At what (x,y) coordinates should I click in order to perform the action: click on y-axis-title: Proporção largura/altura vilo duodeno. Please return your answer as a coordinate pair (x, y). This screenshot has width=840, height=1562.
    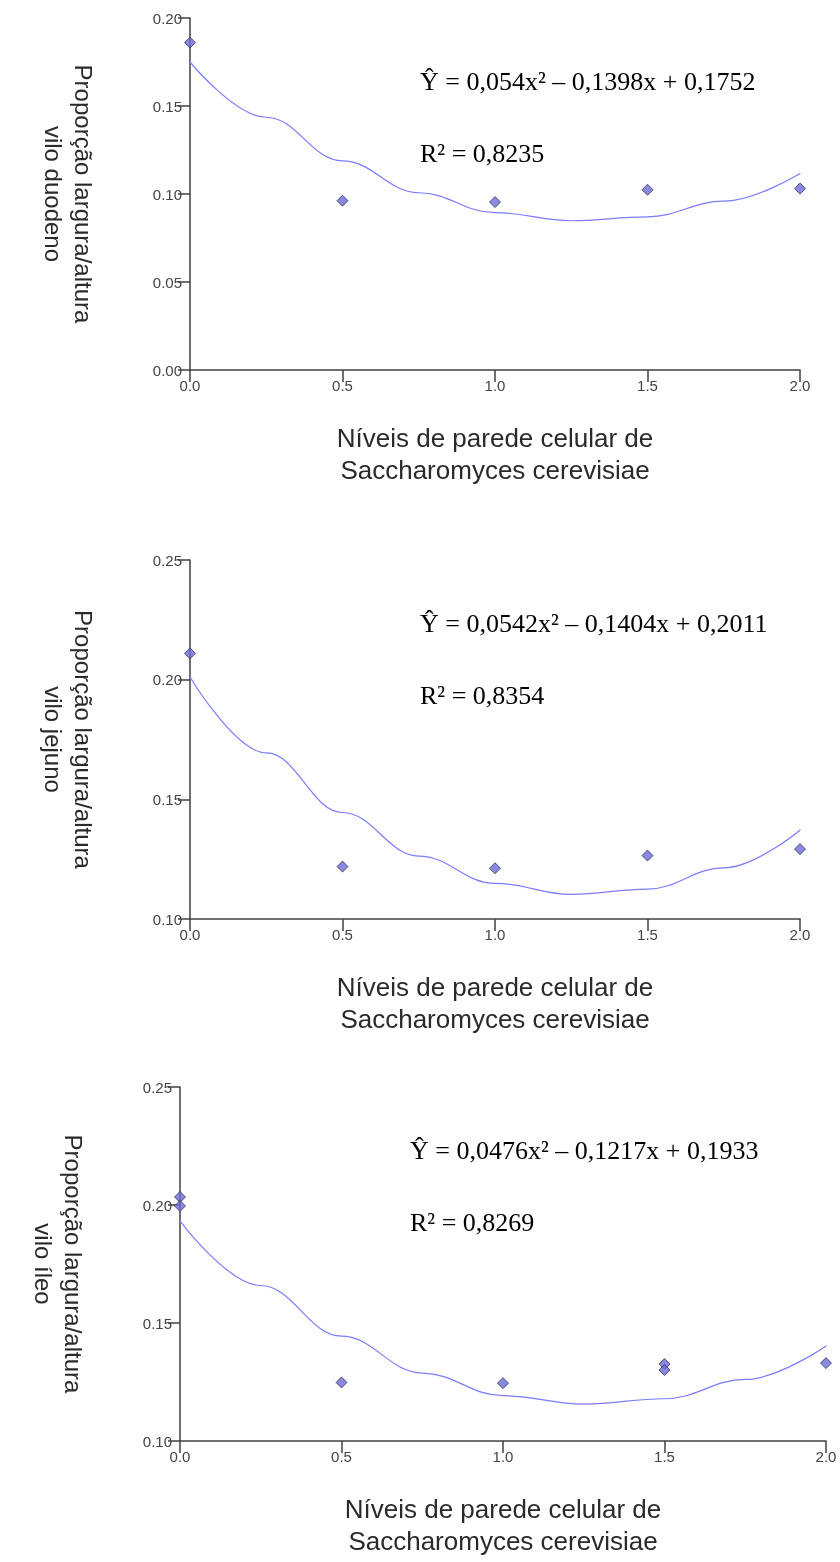
    Looking at the image, I should click on (68, 194).